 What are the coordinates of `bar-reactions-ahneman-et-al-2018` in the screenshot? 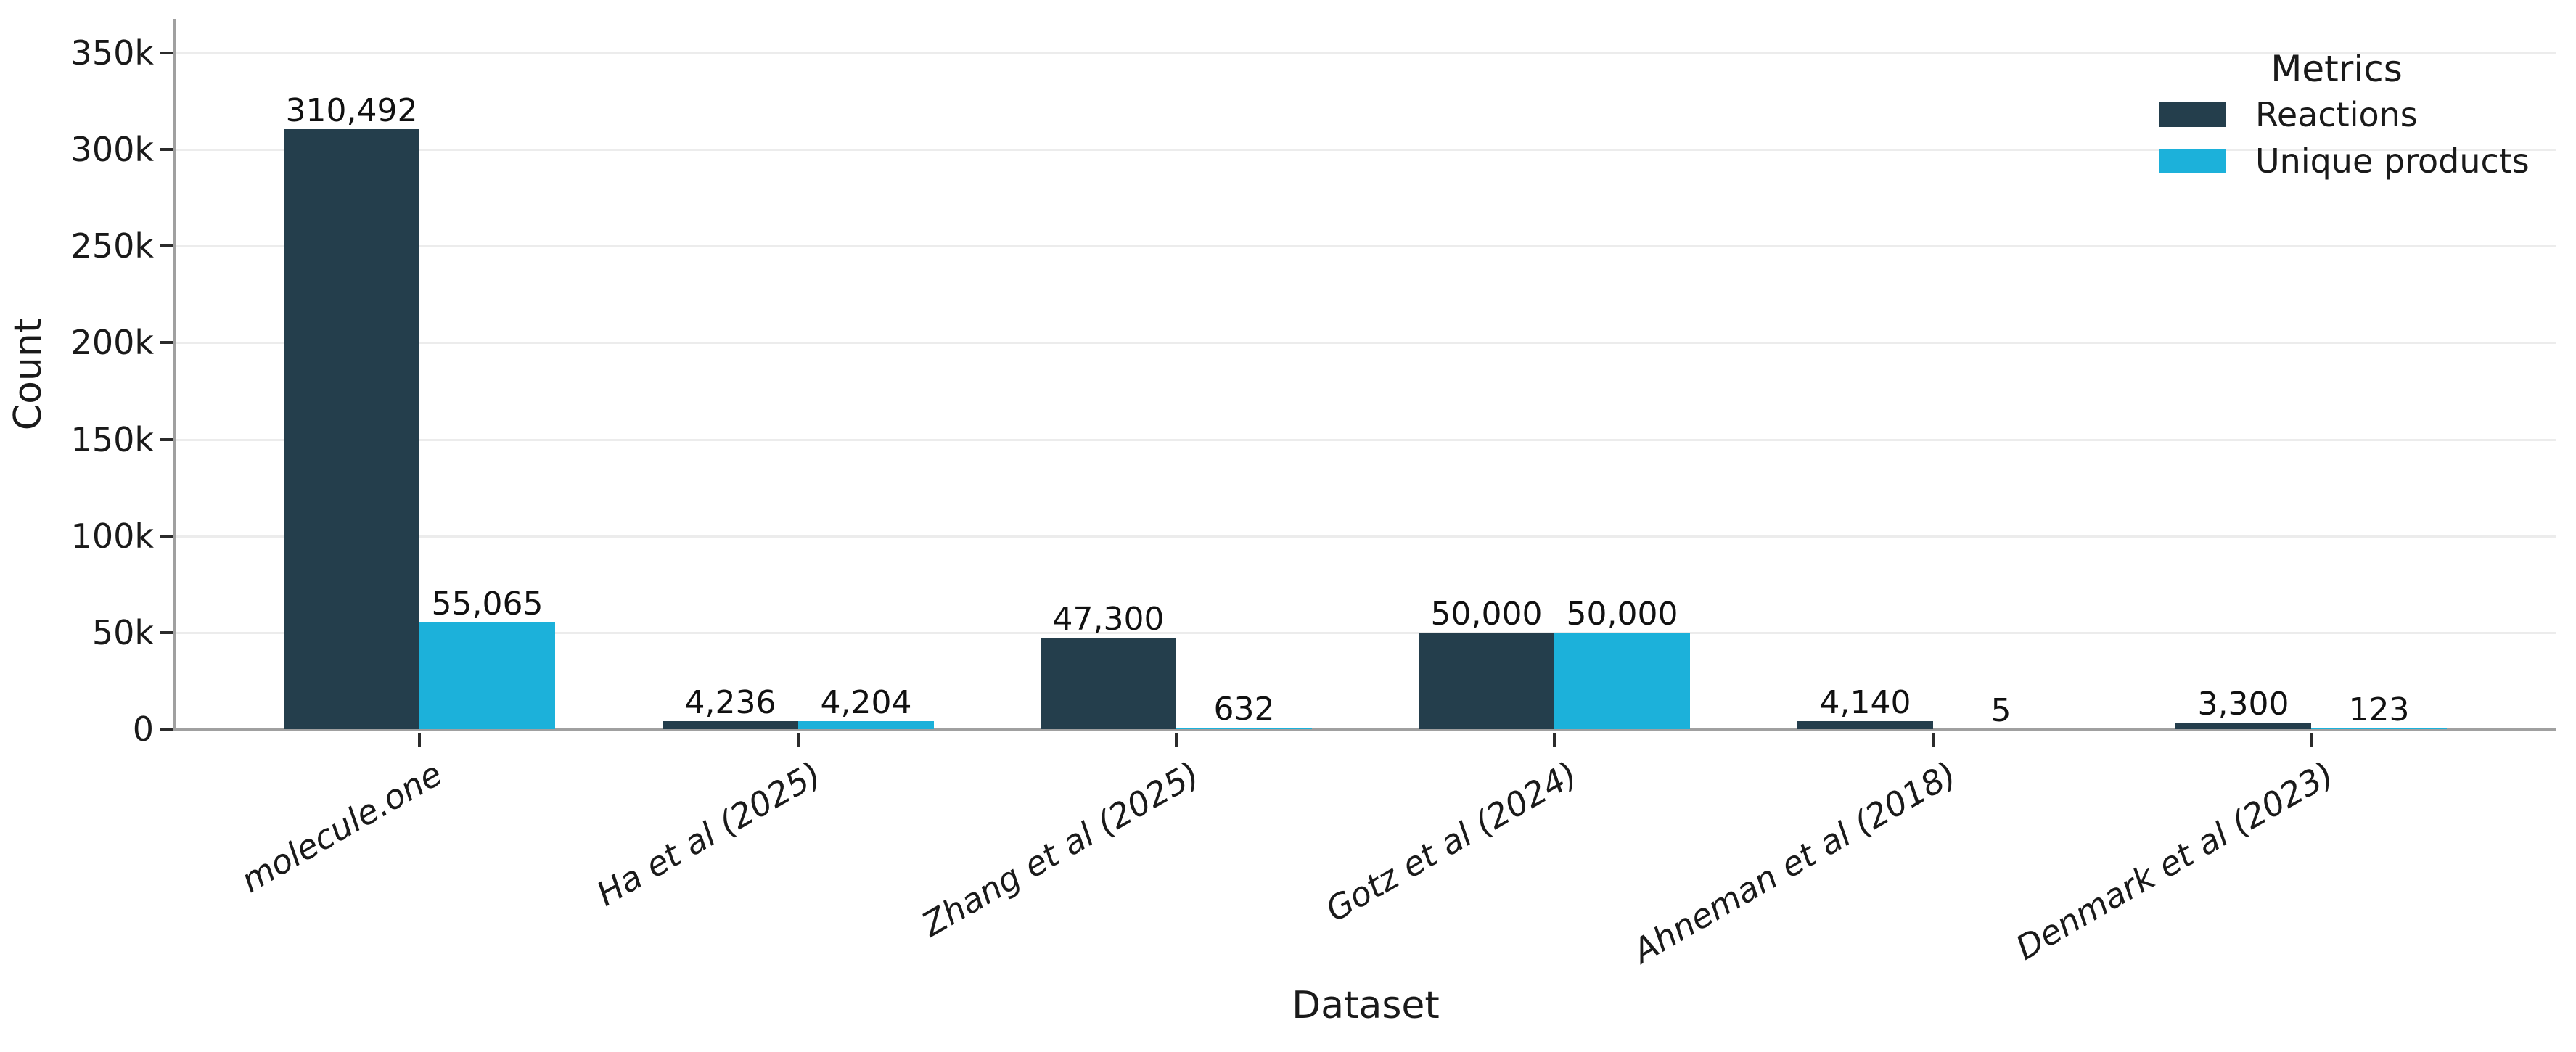 It's located at (1865, 725).